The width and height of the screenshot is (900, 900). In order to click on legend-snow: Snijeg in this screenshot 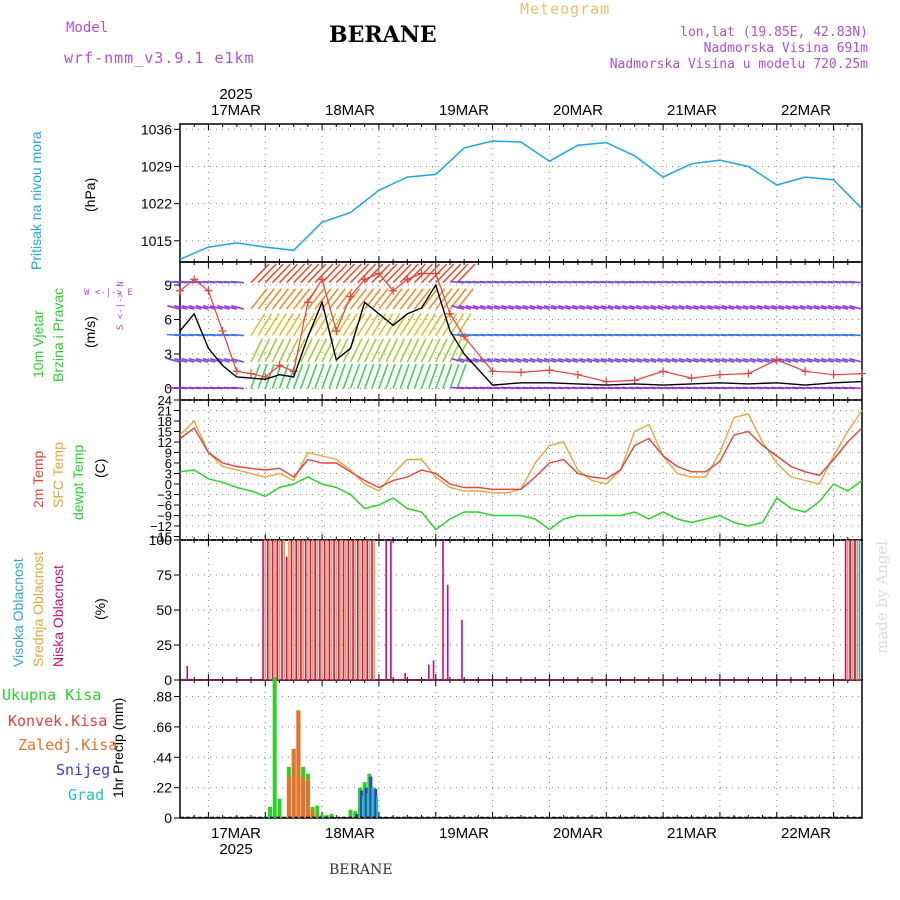, I will do `click(83, 770)`.